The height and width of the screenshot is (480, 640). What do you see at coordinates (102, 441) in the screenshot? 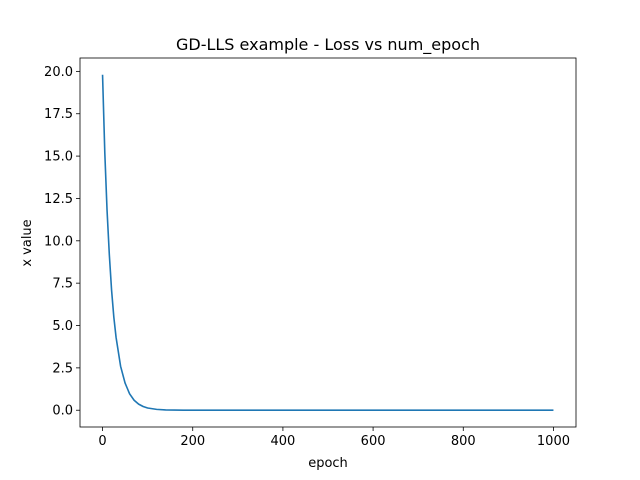
I see `x-tick-label: 0` at bounding box center [102, 441].